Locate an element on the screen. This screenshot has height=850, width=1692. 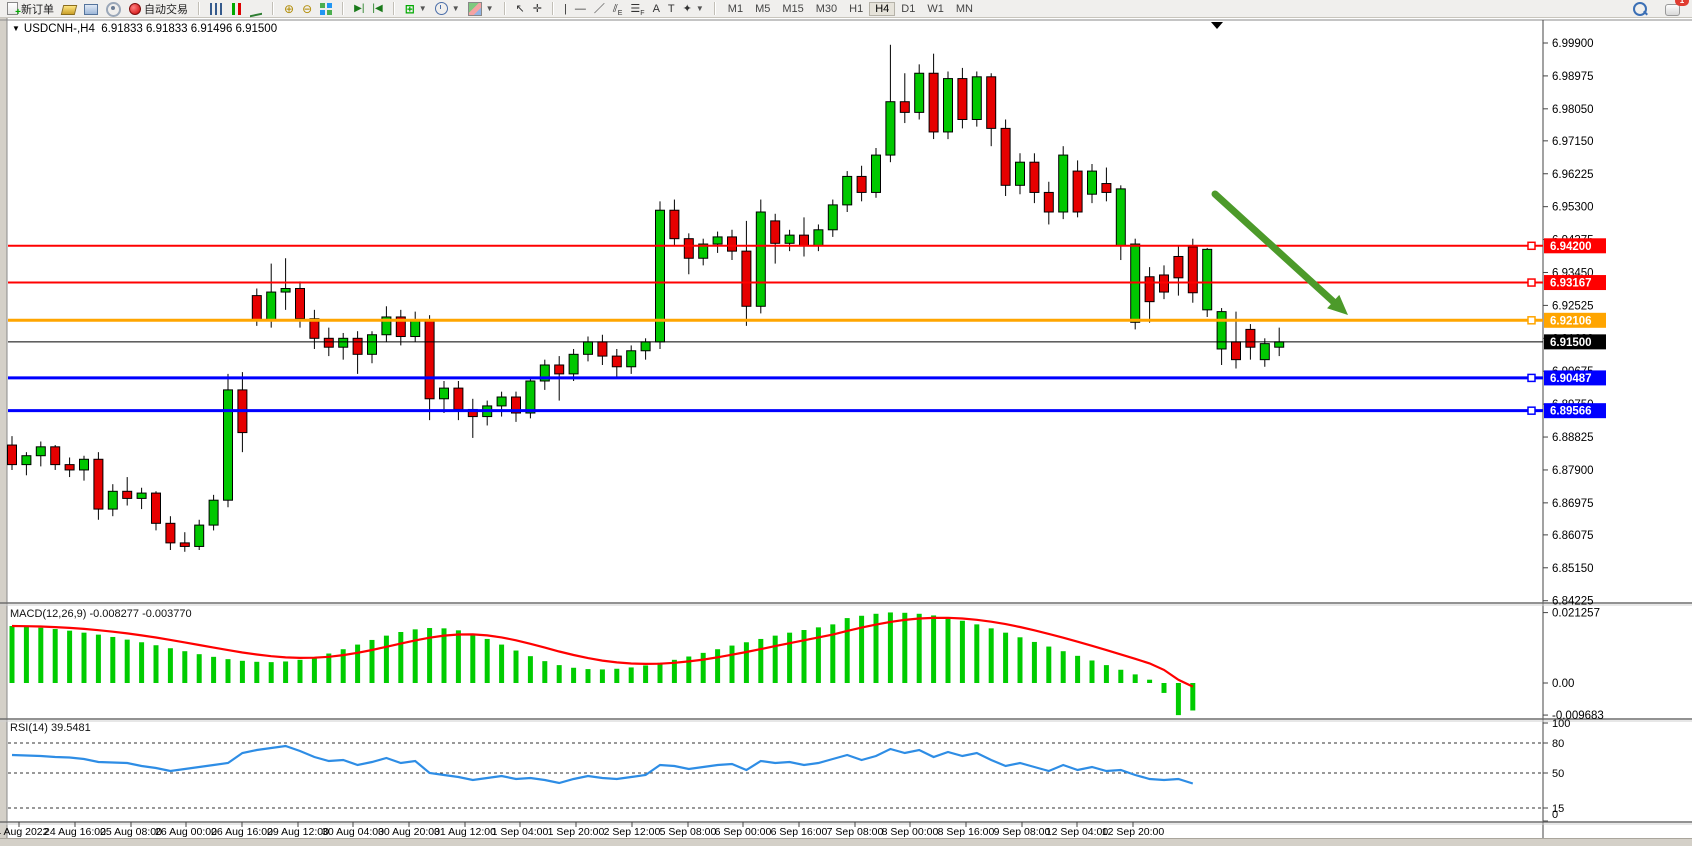
rsi-indicator-label: RSI(14) 39.5481 is located at coordinates (50, 728).